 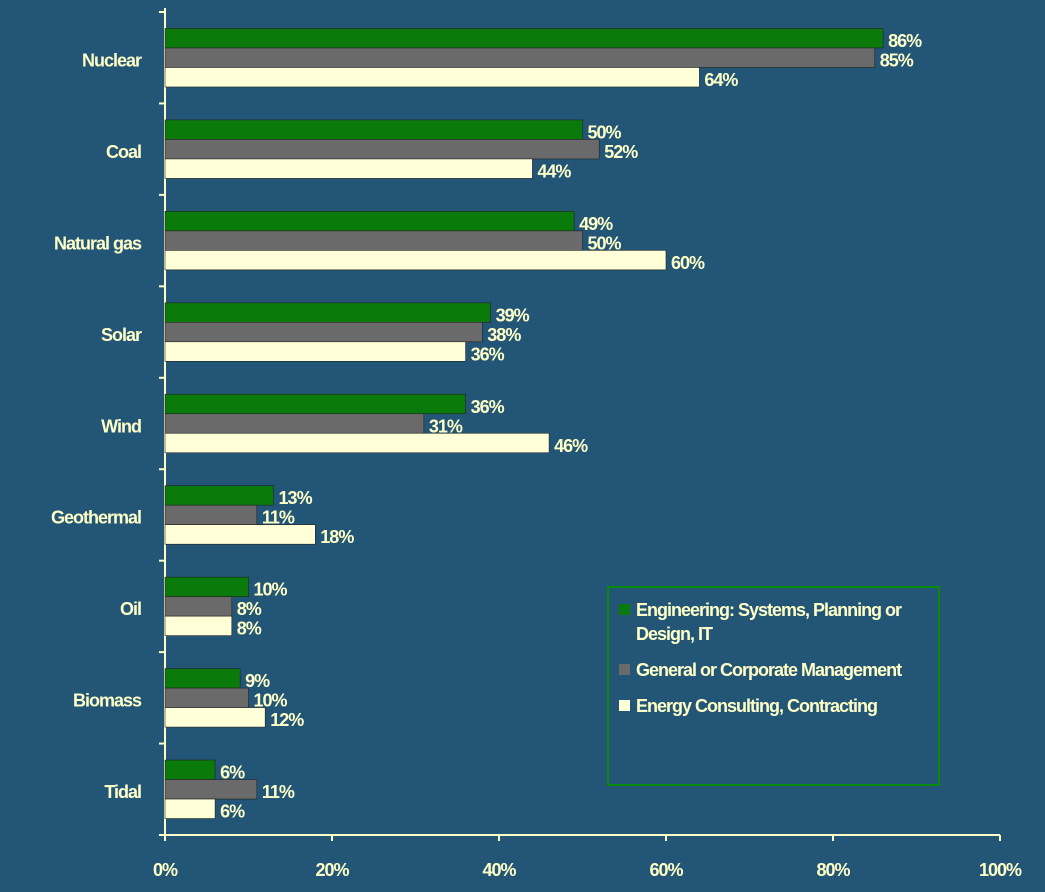 I want to click on y-tick-label: Coal, so click(x=123, y=152).